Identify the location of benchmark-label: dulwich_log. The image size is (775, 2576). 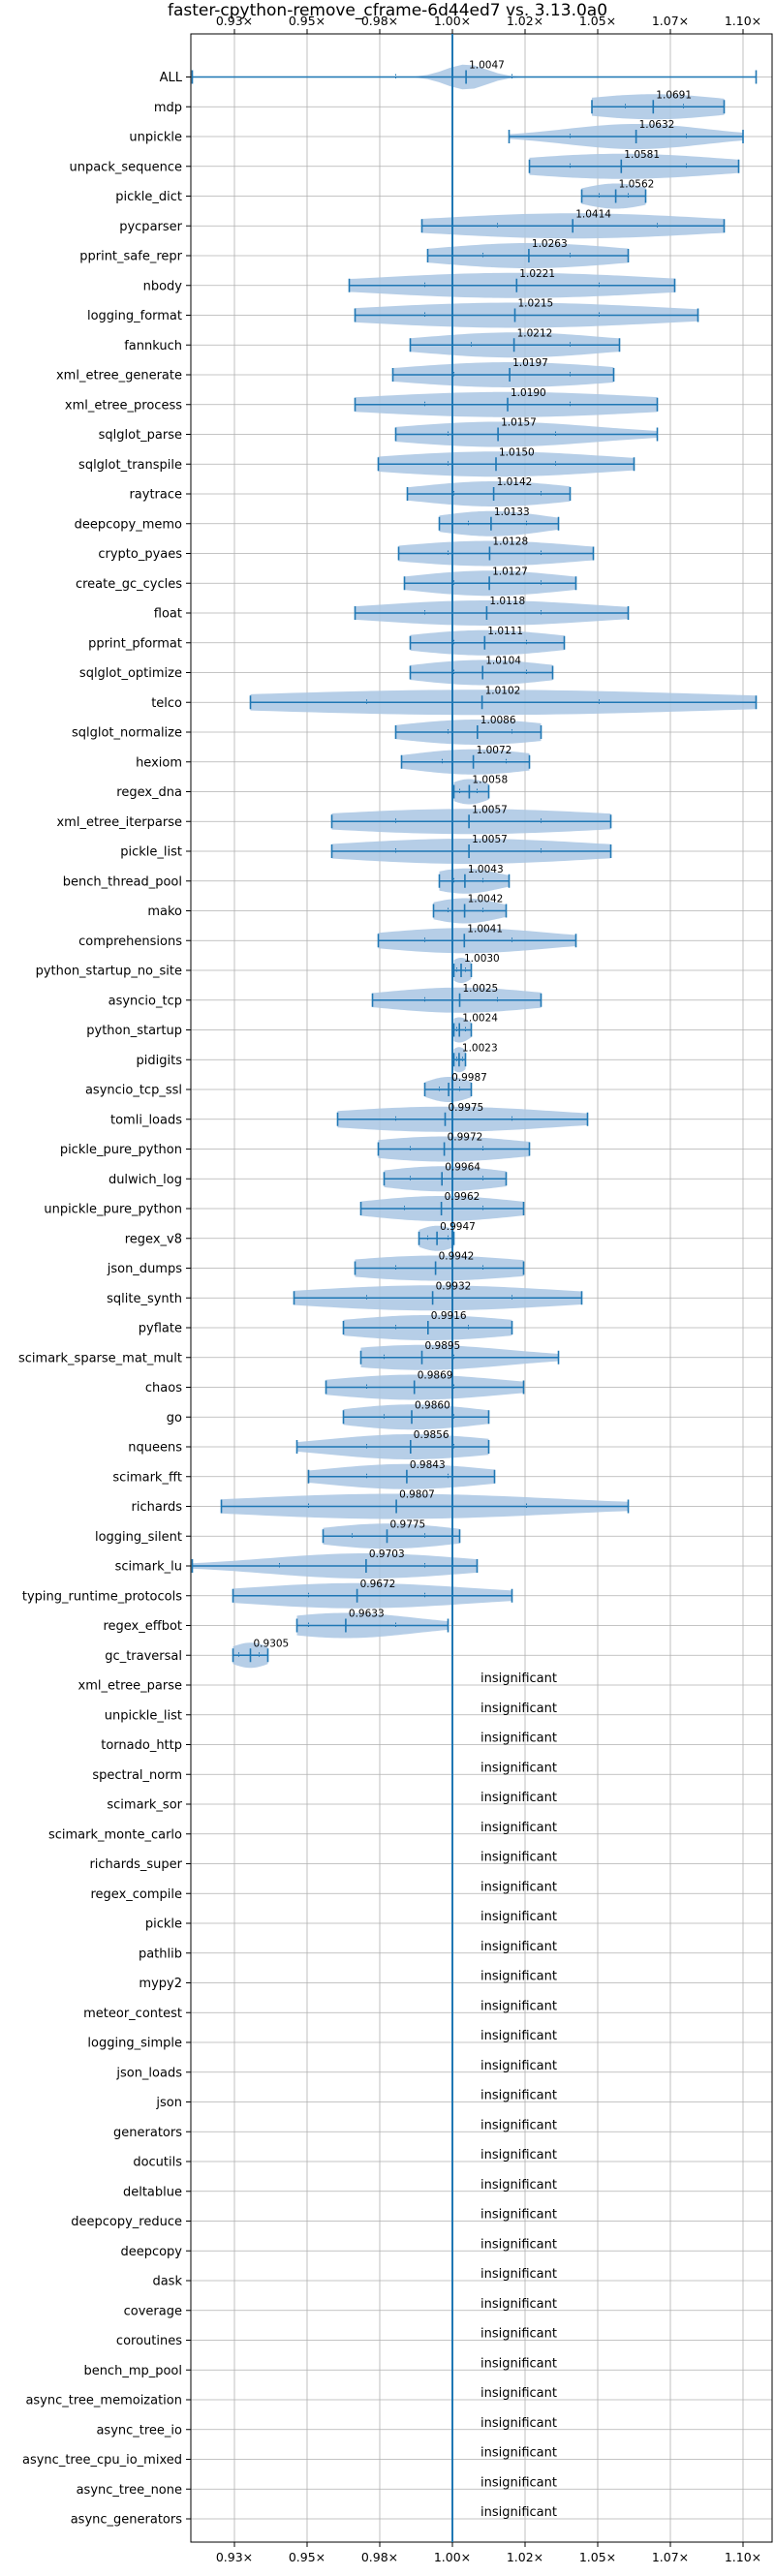
(145, 1180).